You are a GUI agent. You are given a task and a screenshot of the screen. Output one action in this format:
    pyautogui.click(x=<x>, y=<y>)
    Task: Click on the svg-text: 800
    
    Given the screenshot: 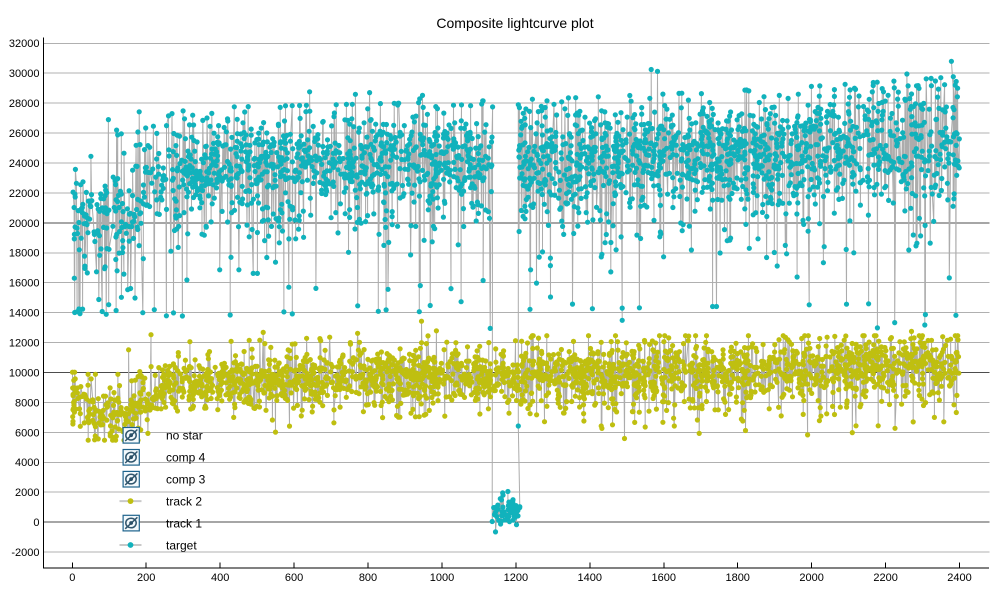 What is the action you would take?
    pyautogui.click(x=368, y=578)
    